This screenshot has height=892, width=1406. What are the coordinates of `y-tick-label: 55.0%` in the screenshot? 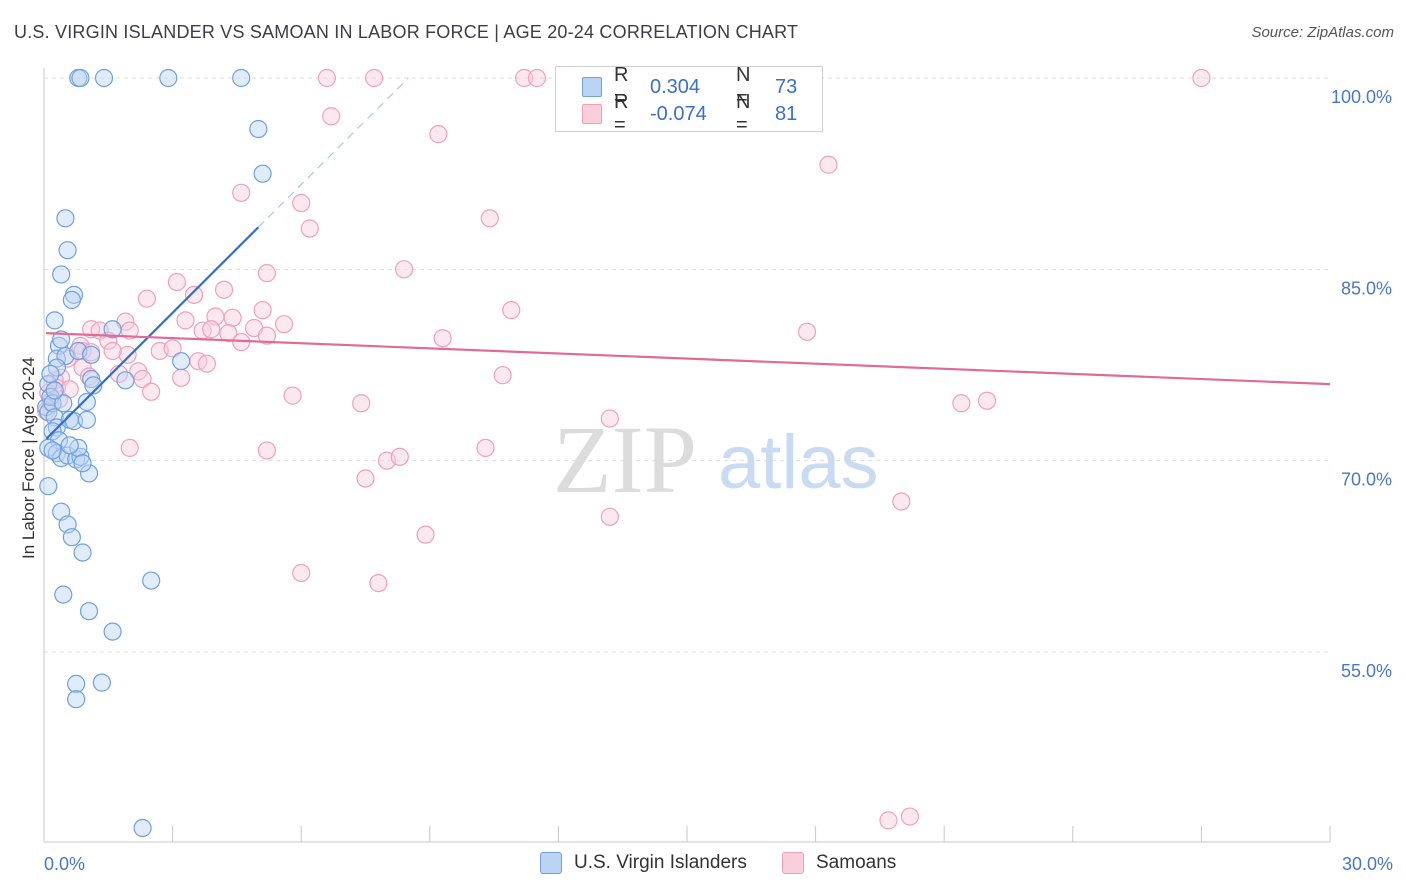 It's located at (1366, 671).